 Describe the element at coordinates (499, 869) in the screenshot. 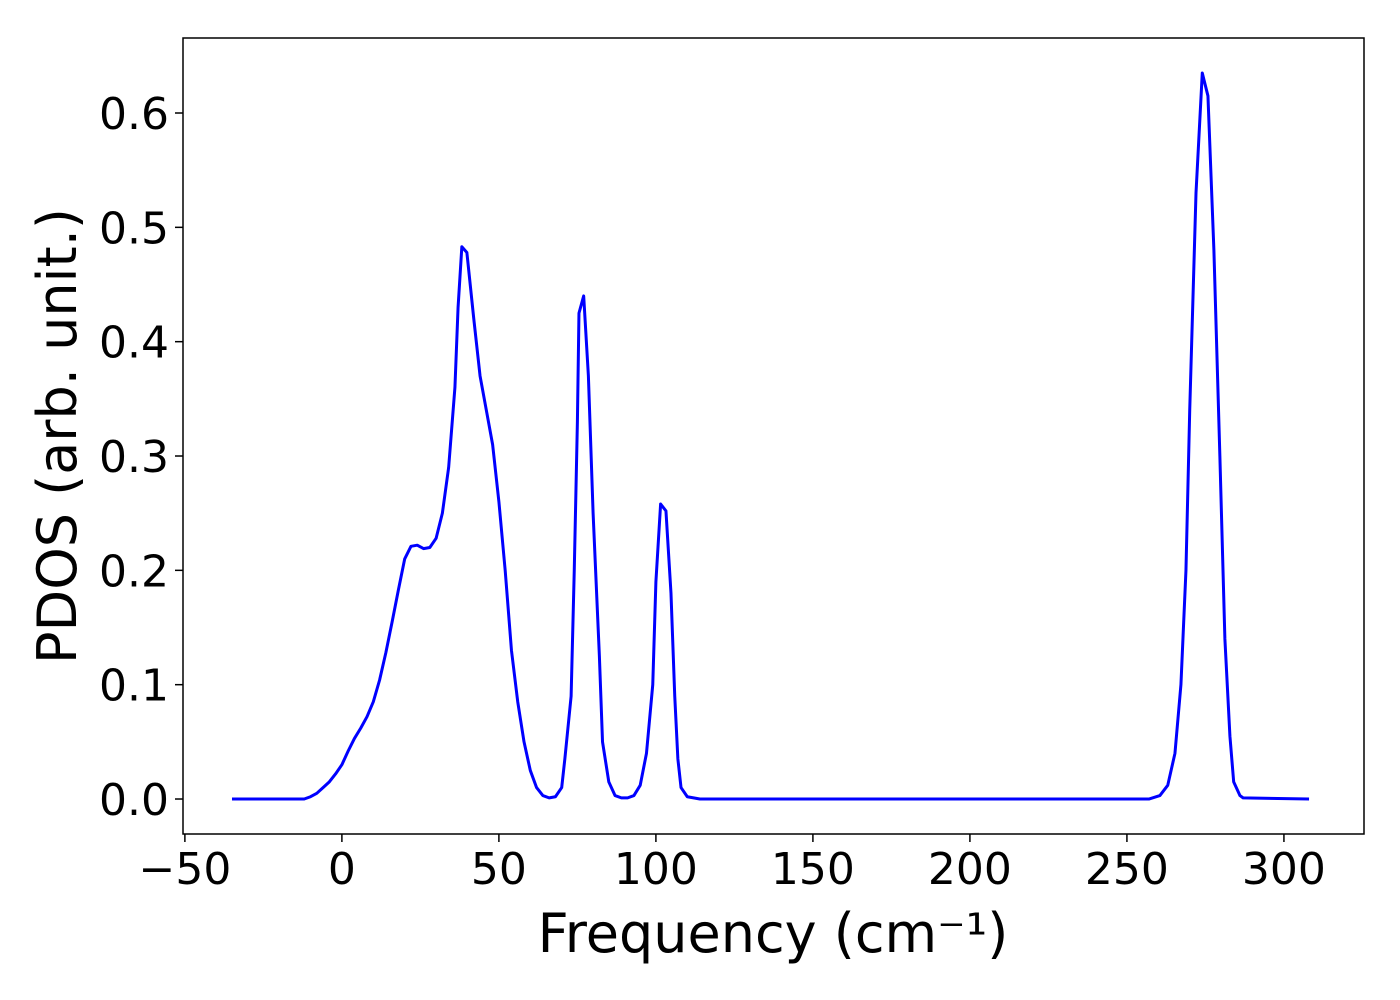

I see `x-tick-label: 50` at that location.